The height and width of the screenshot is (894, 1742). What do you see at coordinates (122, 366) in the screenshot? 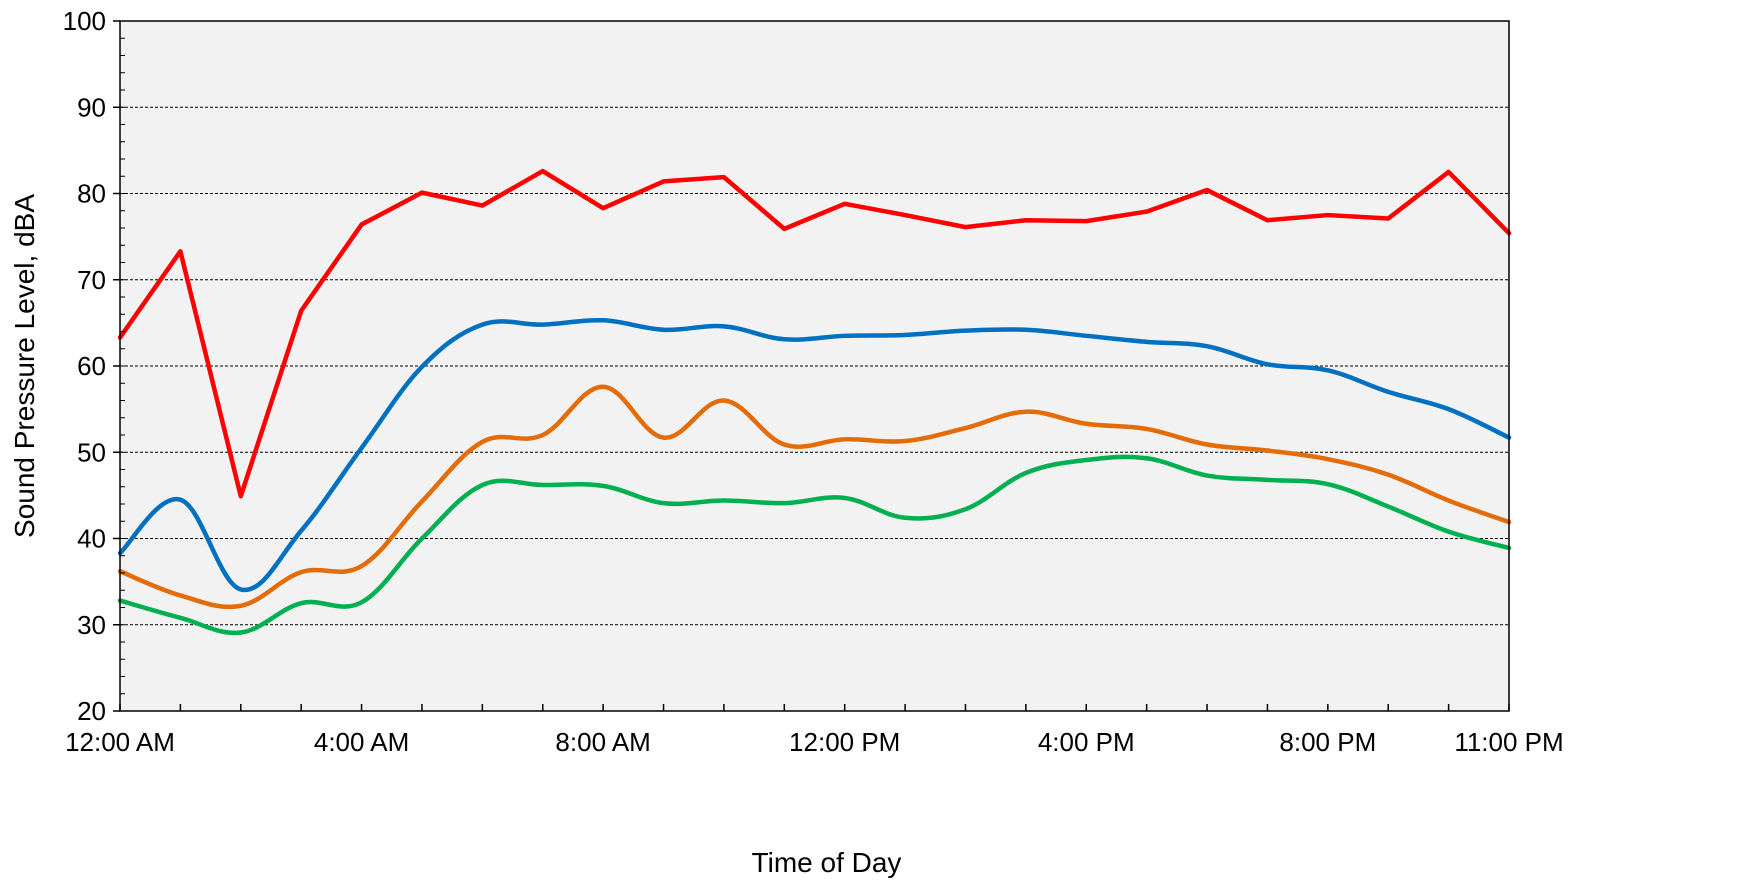
I see `y-minor-ticks` at bounding box center [122, 366].